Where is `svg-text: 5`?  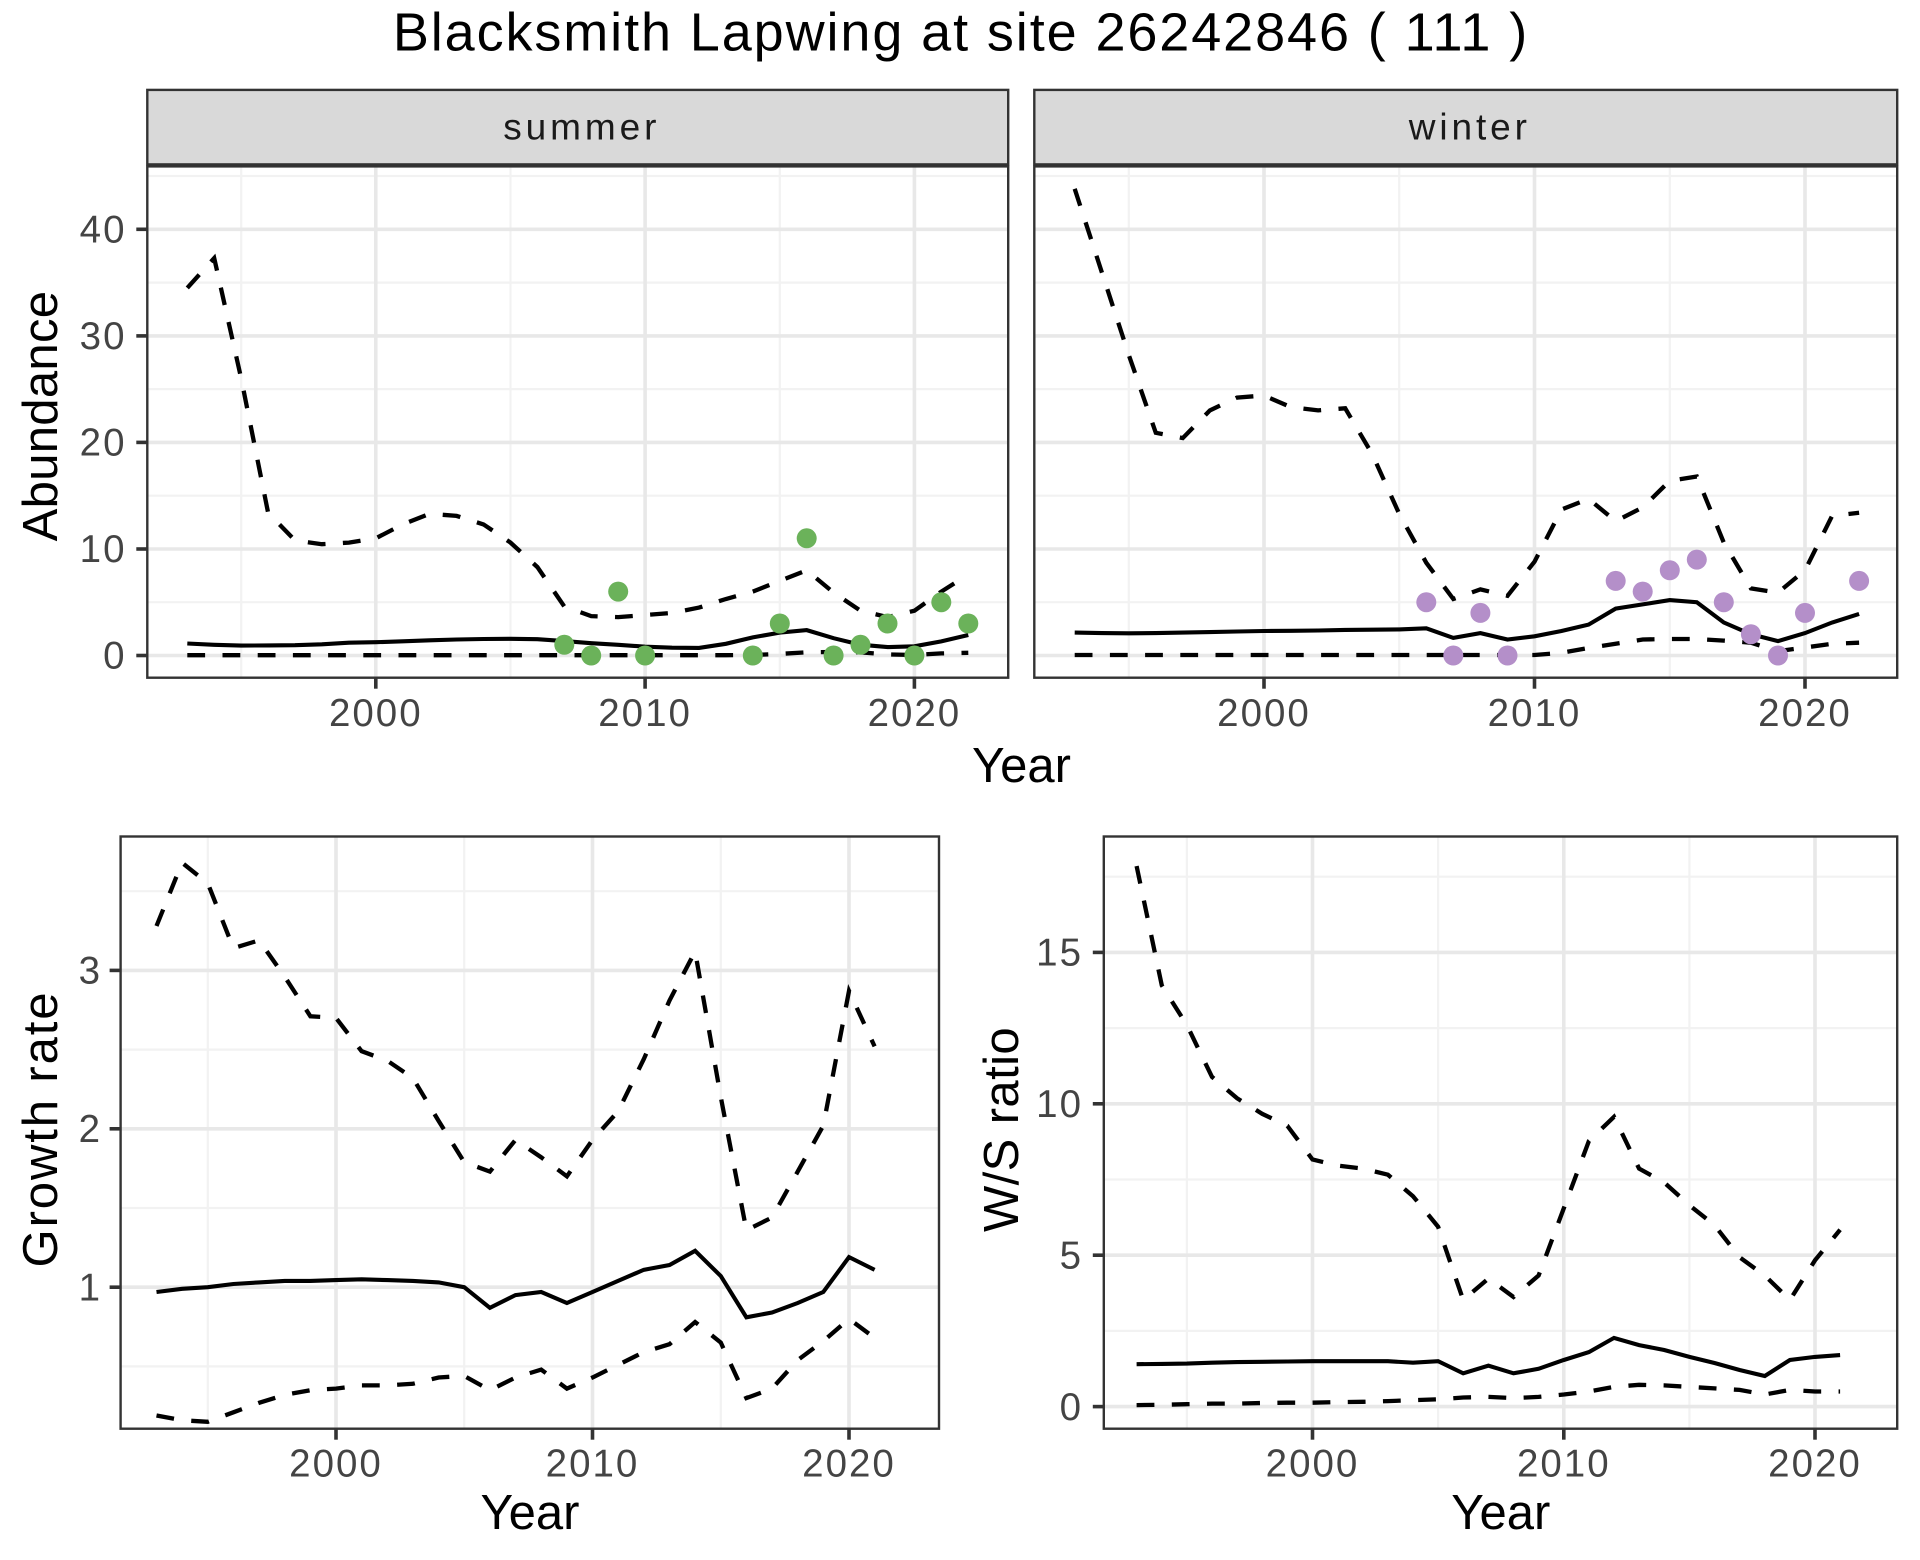 svg-text: 5 is located at coordinates (1071, 1255).